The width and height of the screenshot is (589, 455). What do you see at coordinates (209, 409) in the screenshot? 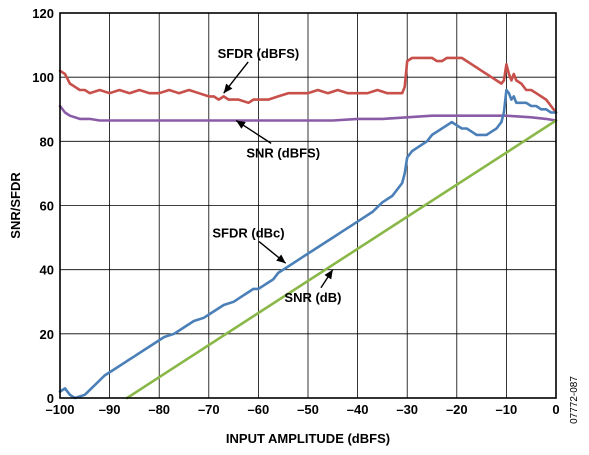
I see `x-tick-label: –70` at bounding box center [209, 409].